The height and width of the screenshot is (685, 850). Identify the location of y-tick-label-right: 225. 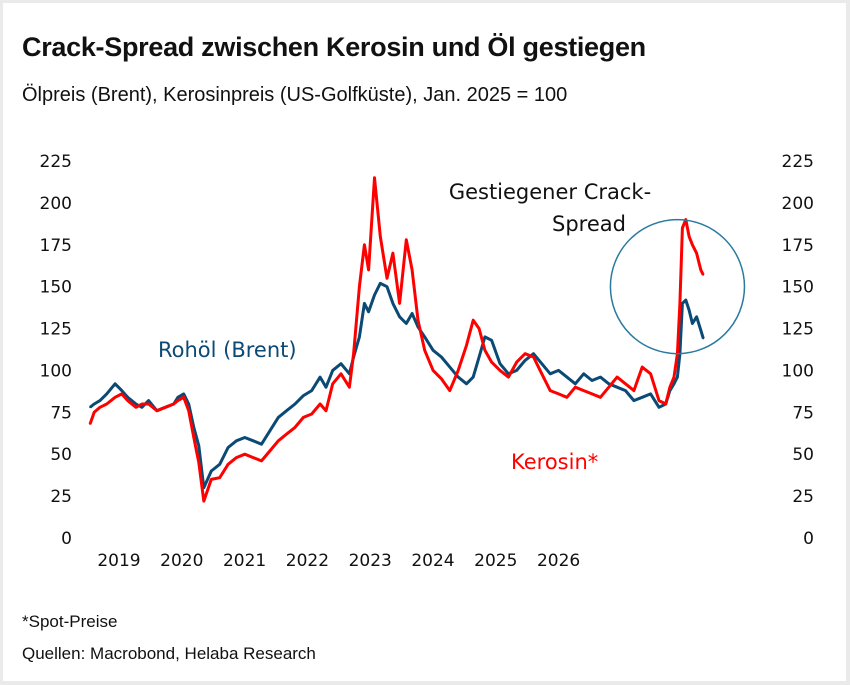
(798, 162).